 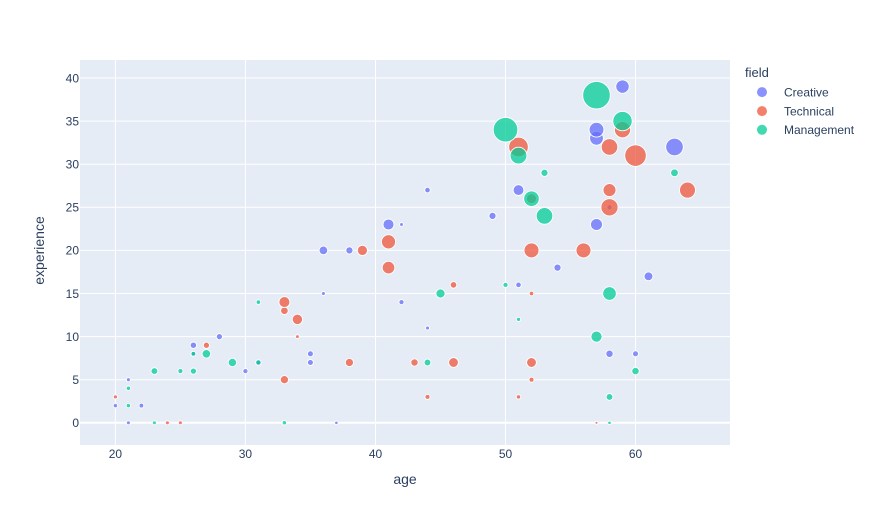 I want to click on svg-text: 25, so click(x=73, y=208).